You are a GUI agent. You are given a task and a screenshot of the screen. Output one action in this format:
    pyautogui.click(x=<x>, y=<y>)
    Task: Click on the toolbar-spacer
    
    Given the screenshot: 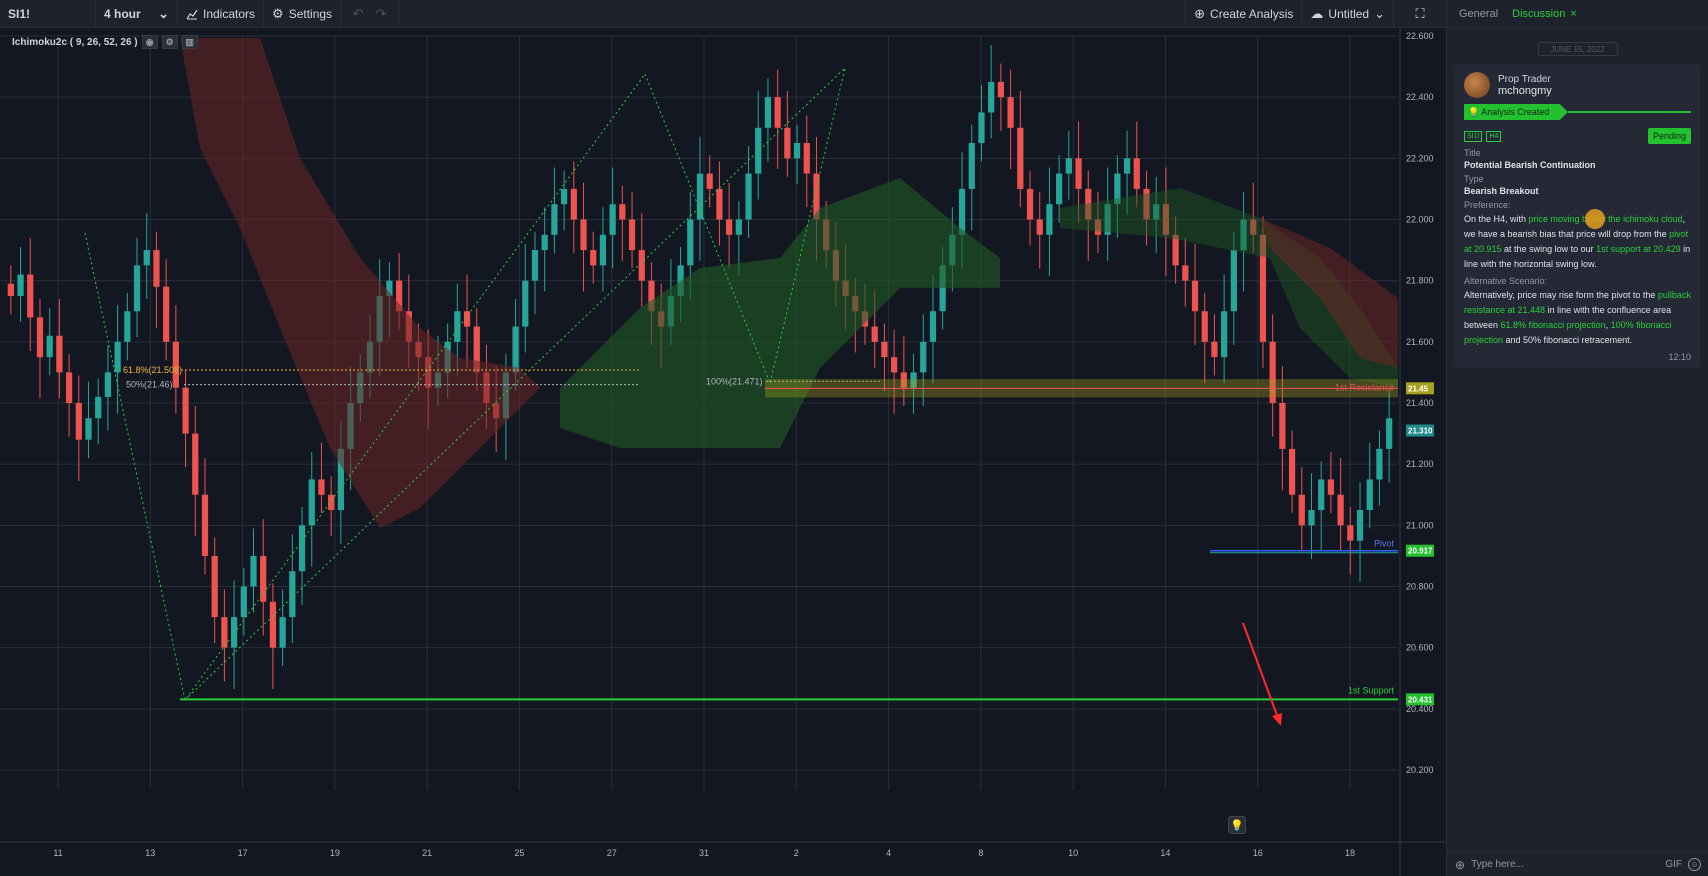 What is the action you would take?
    pyautogui.click(x=793, y=14)
    